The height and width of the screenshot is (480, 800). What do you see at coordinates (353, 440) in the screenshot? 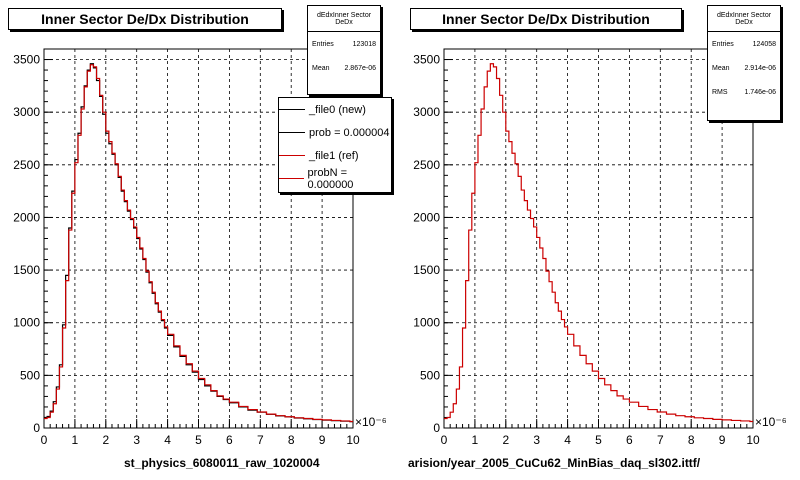
I see `left-x-tick-label: 10` at bounding box center [353, 440].